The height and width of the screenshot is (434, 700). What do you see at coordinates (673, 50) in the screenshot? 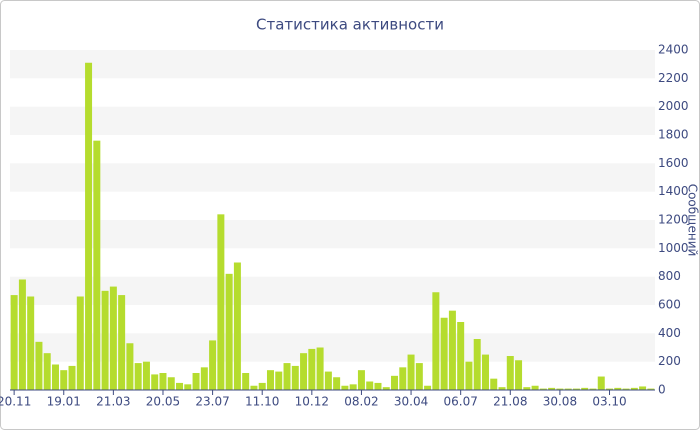
I see `y-tick-label: 2400` at bounding box center [673, 50].